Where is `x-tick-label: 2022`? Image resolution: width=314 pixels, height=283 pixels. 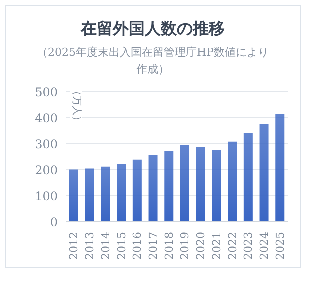
x-tick-label: 2022 is located at coordinates (233, 246).